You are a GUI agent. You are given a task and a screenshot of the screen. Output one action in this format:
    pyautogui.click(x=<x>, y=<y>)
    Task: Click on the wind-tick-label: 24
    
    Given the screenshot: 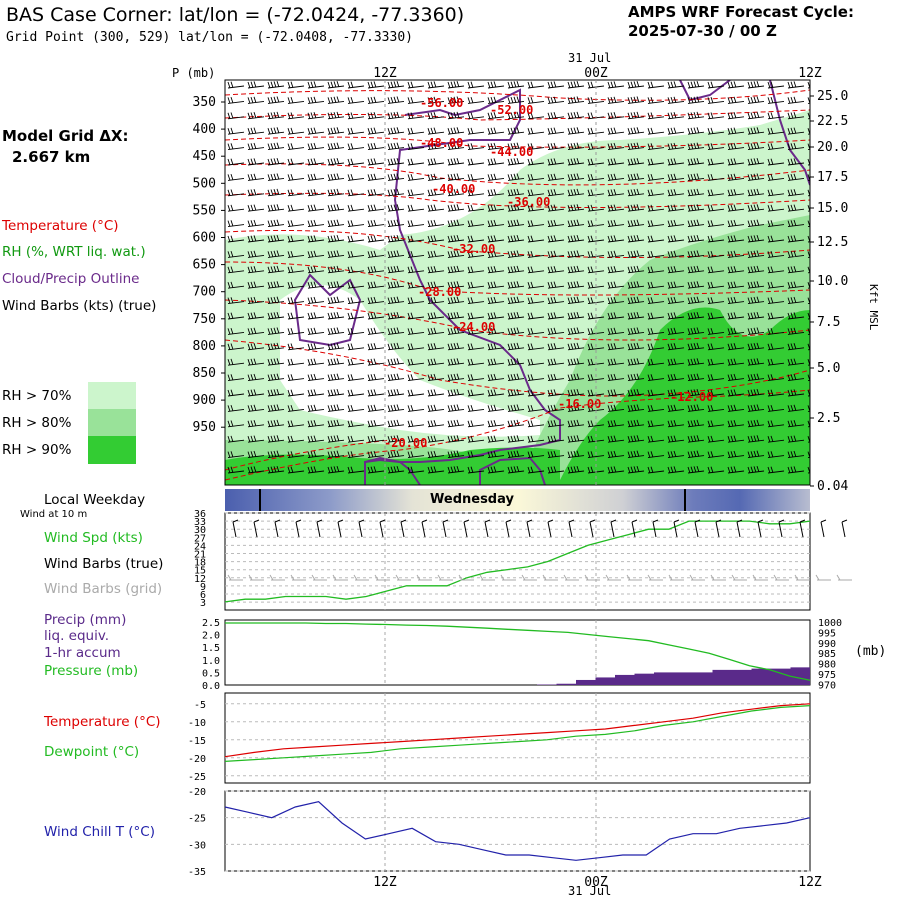 What is the action you would take?
    pyautogui.click(x=200, y=546)
    